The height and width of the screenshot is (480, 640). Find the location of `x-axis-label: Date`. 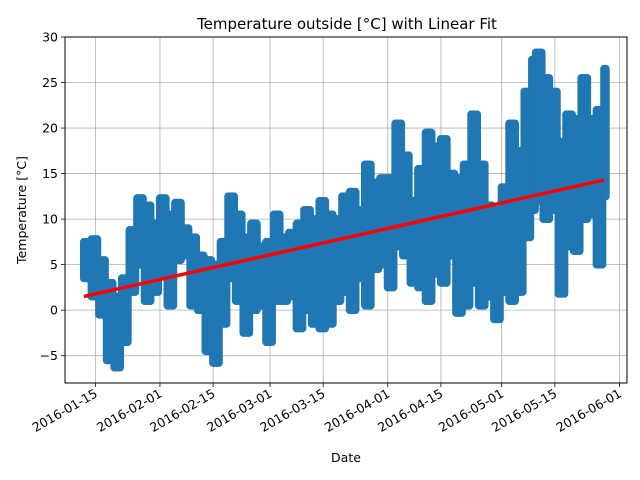

x-axis-label: Date is located at coordinates (346, 457).